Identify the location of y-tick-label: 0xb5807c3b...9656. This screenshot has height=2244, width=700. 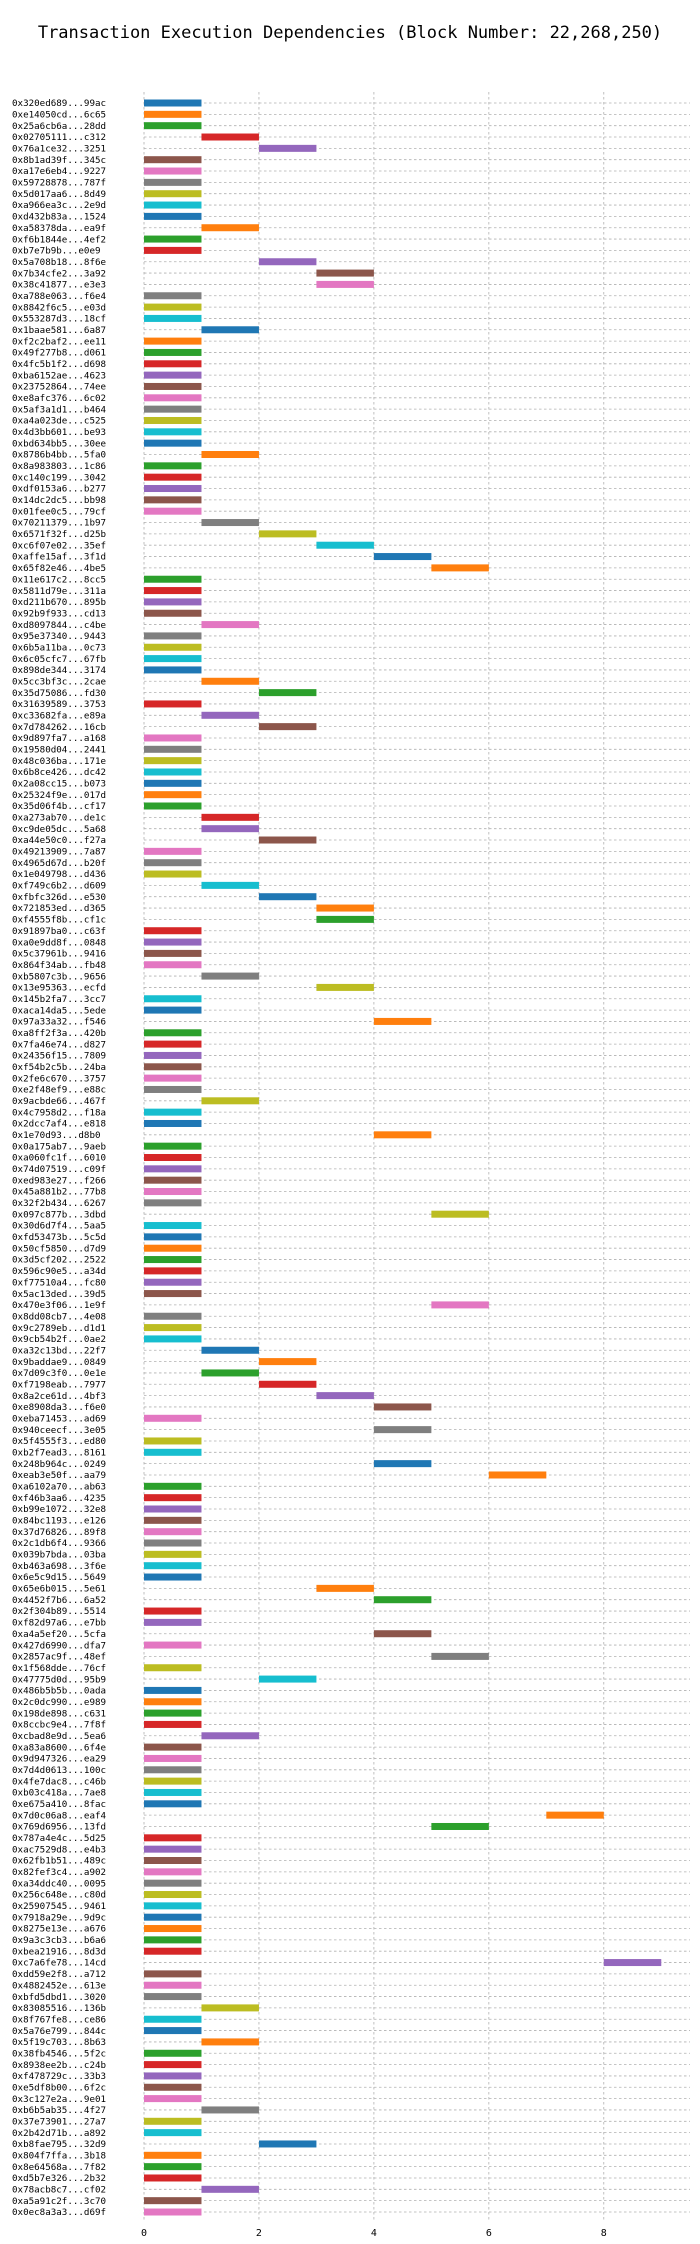
(59, 976).